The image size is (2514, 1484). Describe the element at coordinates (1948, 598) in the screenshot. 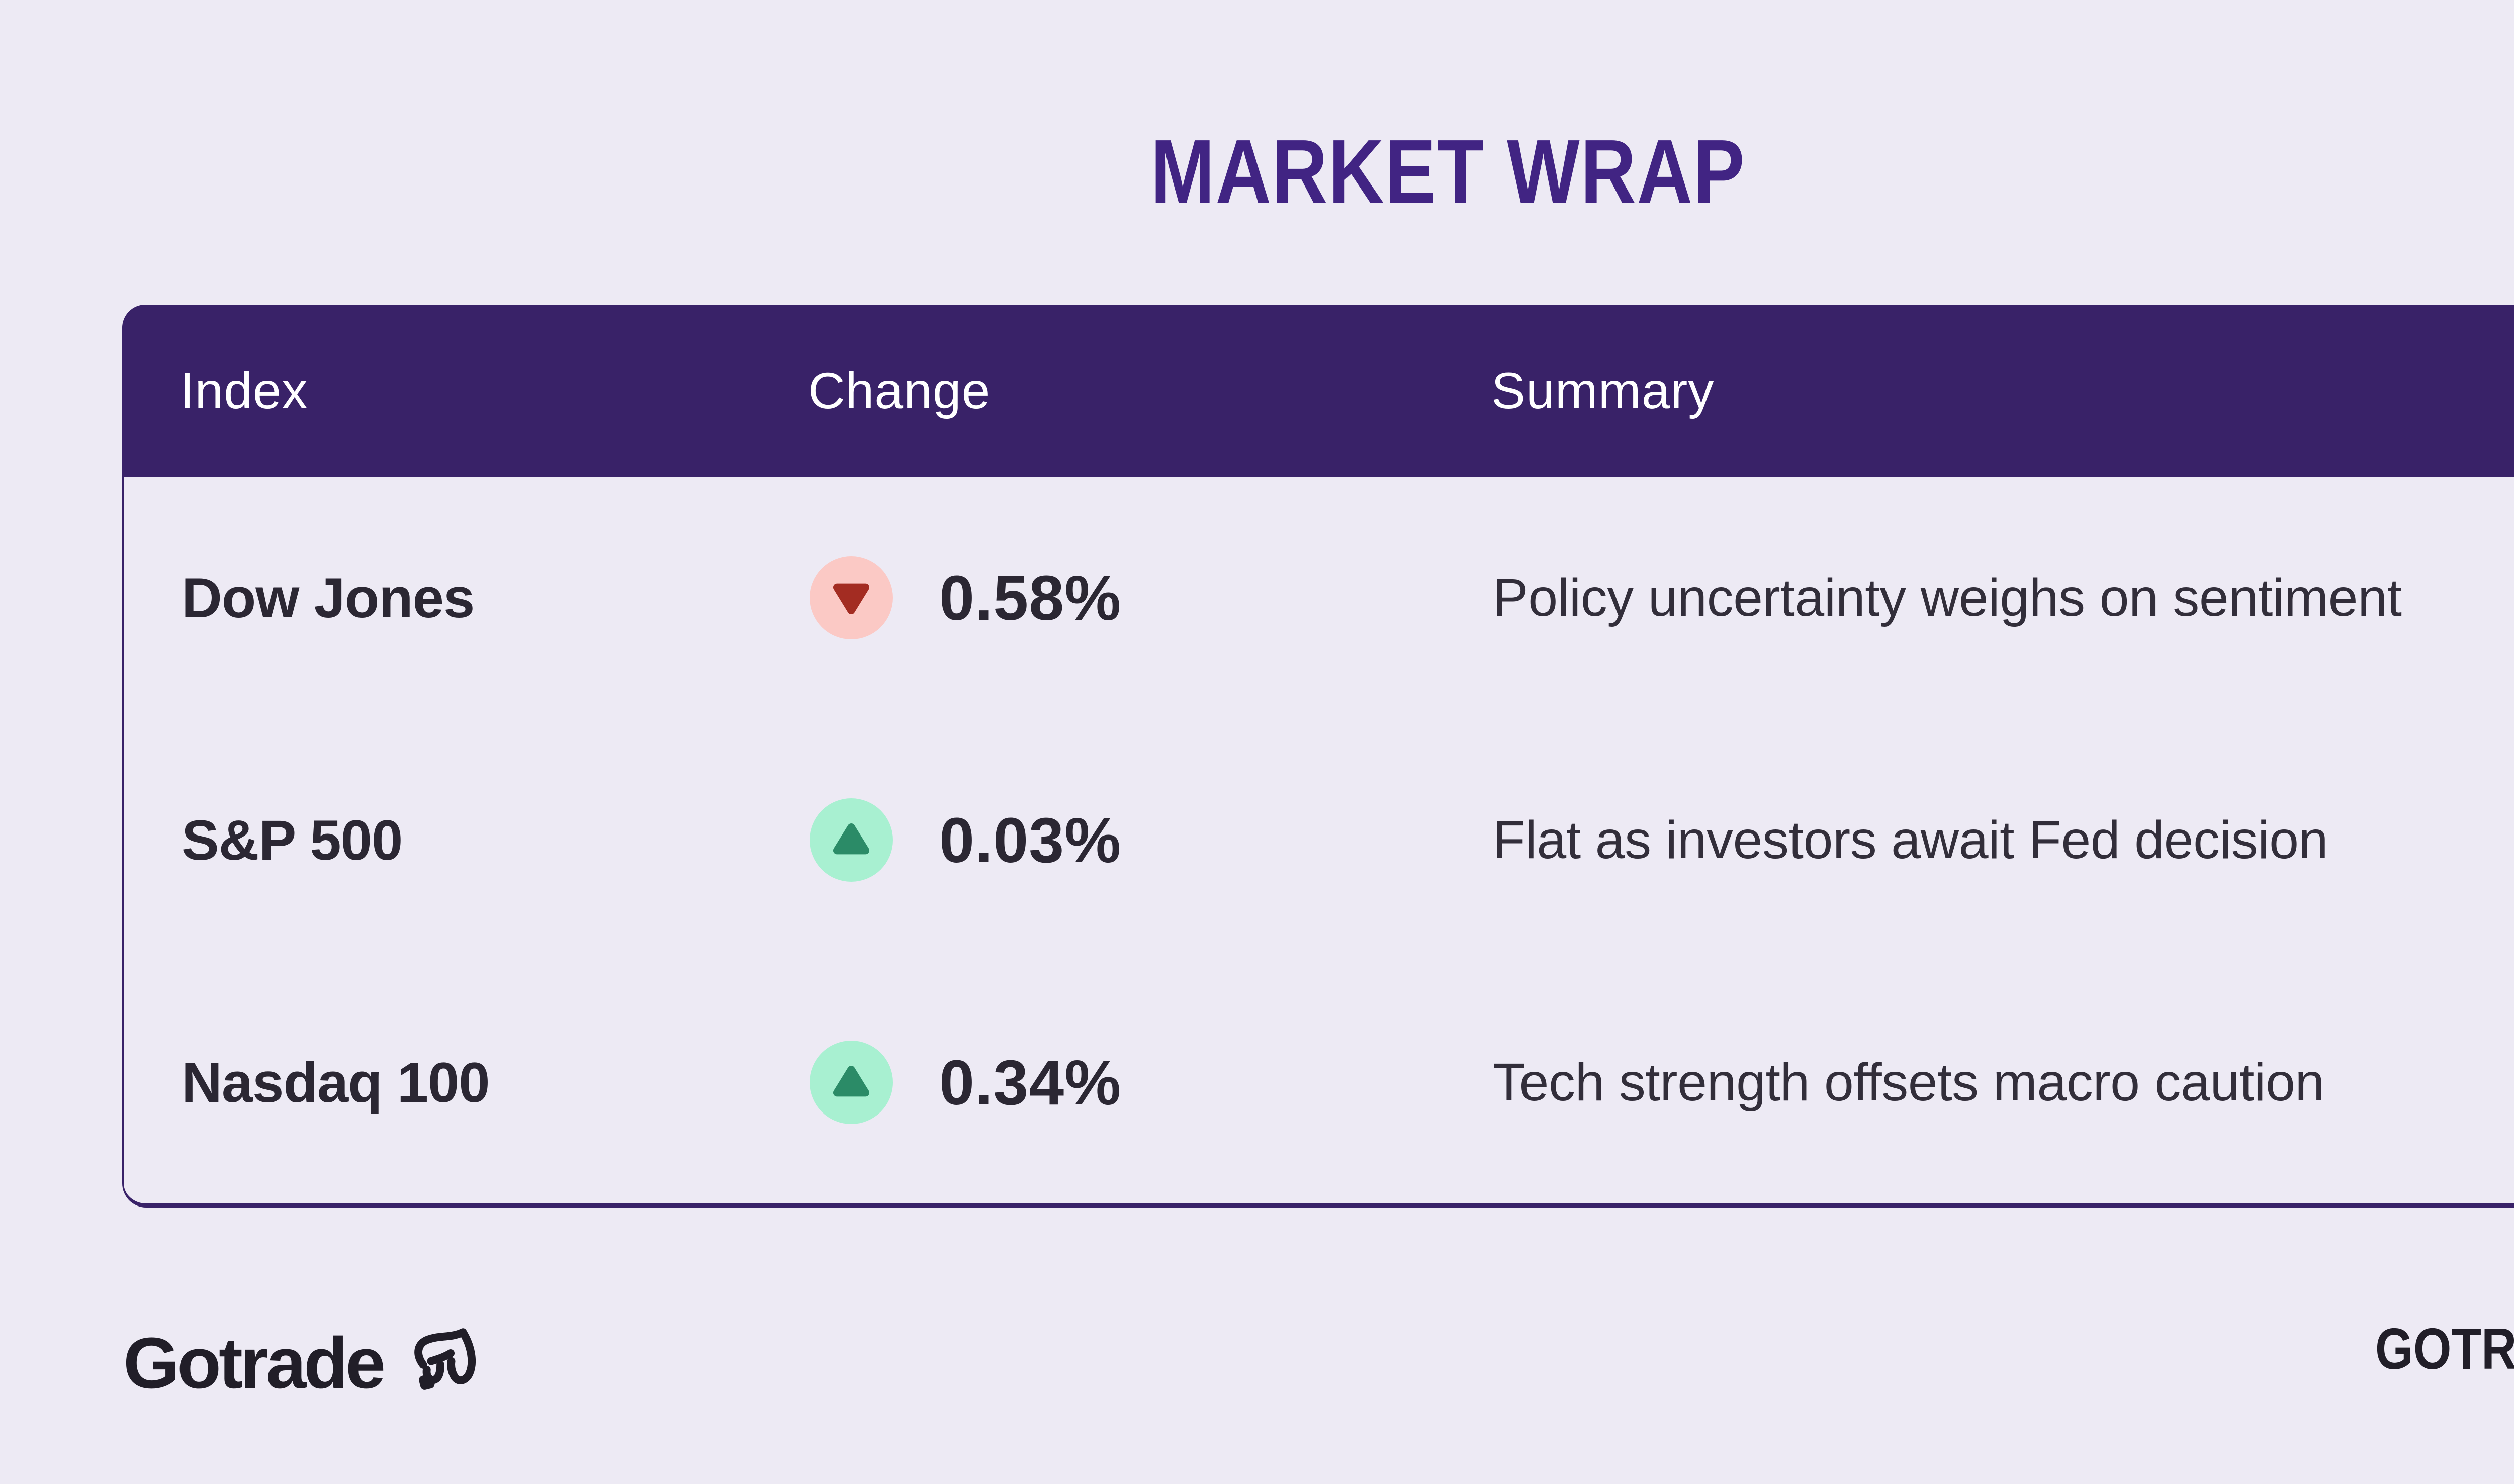

I see `summary-text: Policy uncertainty weighs on sentiment` at that location.